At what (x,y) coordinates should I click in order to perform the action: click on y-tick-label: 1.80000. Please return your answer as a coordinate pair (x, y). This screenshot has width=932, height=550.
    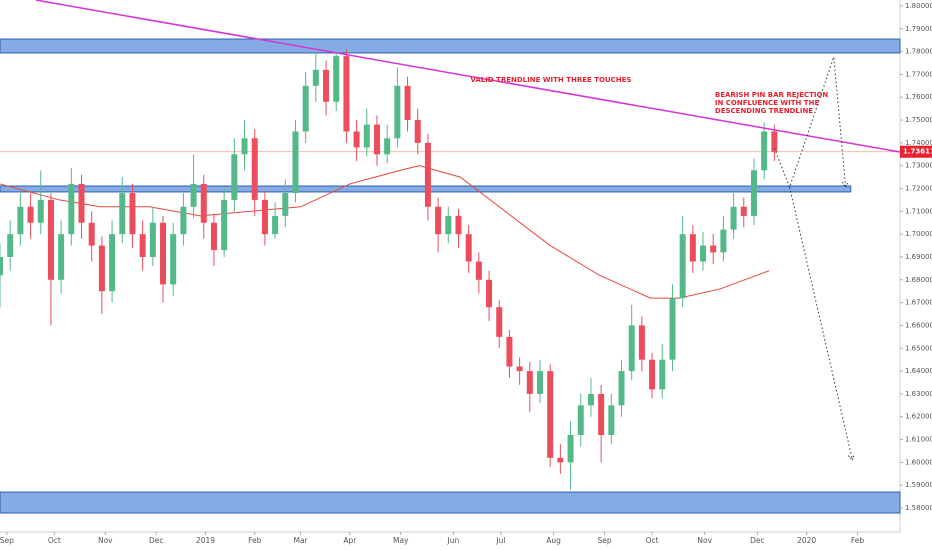
    Looking at the image, I should click on (918, 6).